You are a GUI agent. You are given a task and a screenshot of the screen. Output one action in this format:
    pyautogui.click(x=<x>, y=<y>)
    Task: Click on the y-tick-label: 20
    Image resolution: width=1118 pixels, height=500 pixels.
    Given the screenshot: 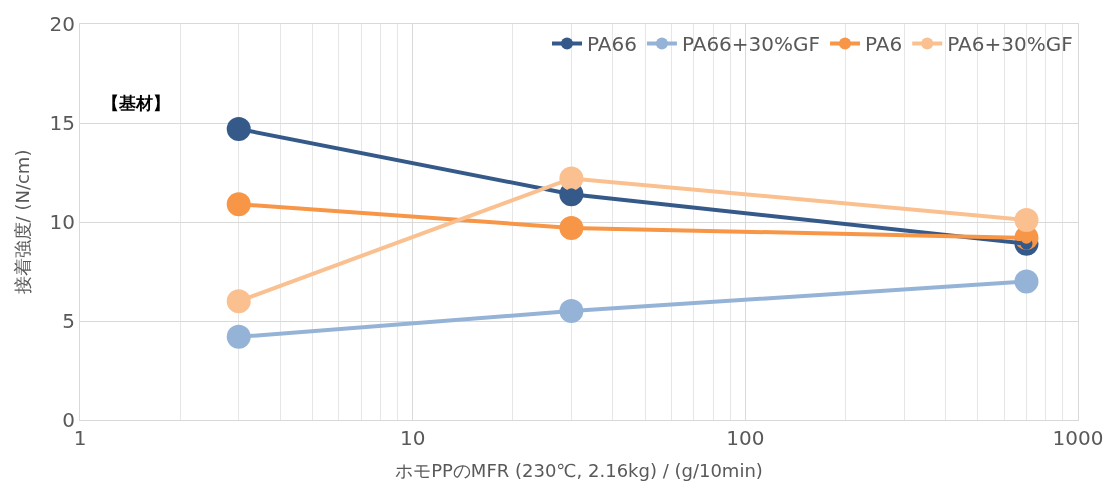 What is the action you would take?
    pyautogui.click(x=62, y=24)
    